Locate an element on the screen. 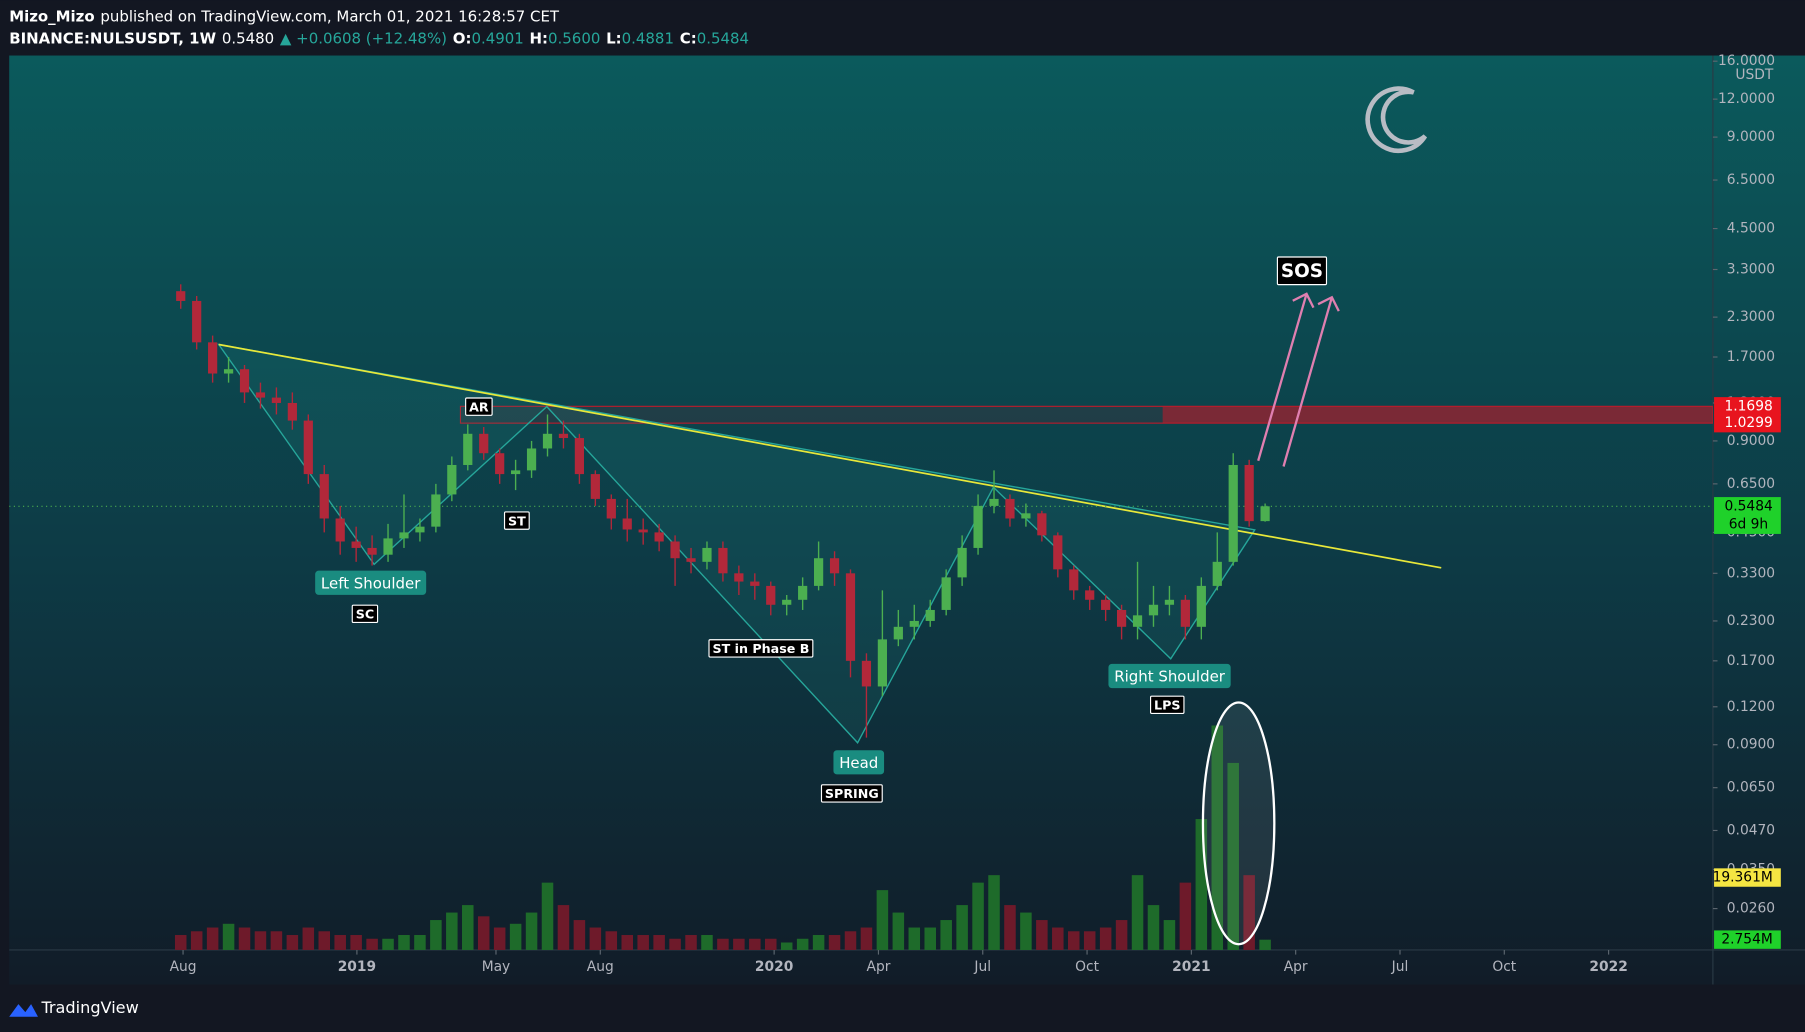 This screenshot has height=1032, width=1805. annotation-text: SPRING is located at coordinates (852, 793).